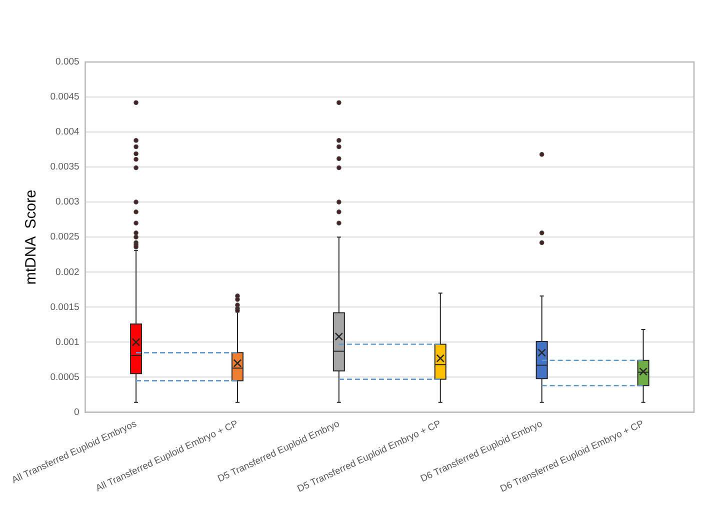 Image resolution: width=710 pixels, height=507 pixels. What do you see at coordinates (31, 237) in the screenshot?
I see `y-axis-title: mtDNA Score` at bounding box center [31, 237].